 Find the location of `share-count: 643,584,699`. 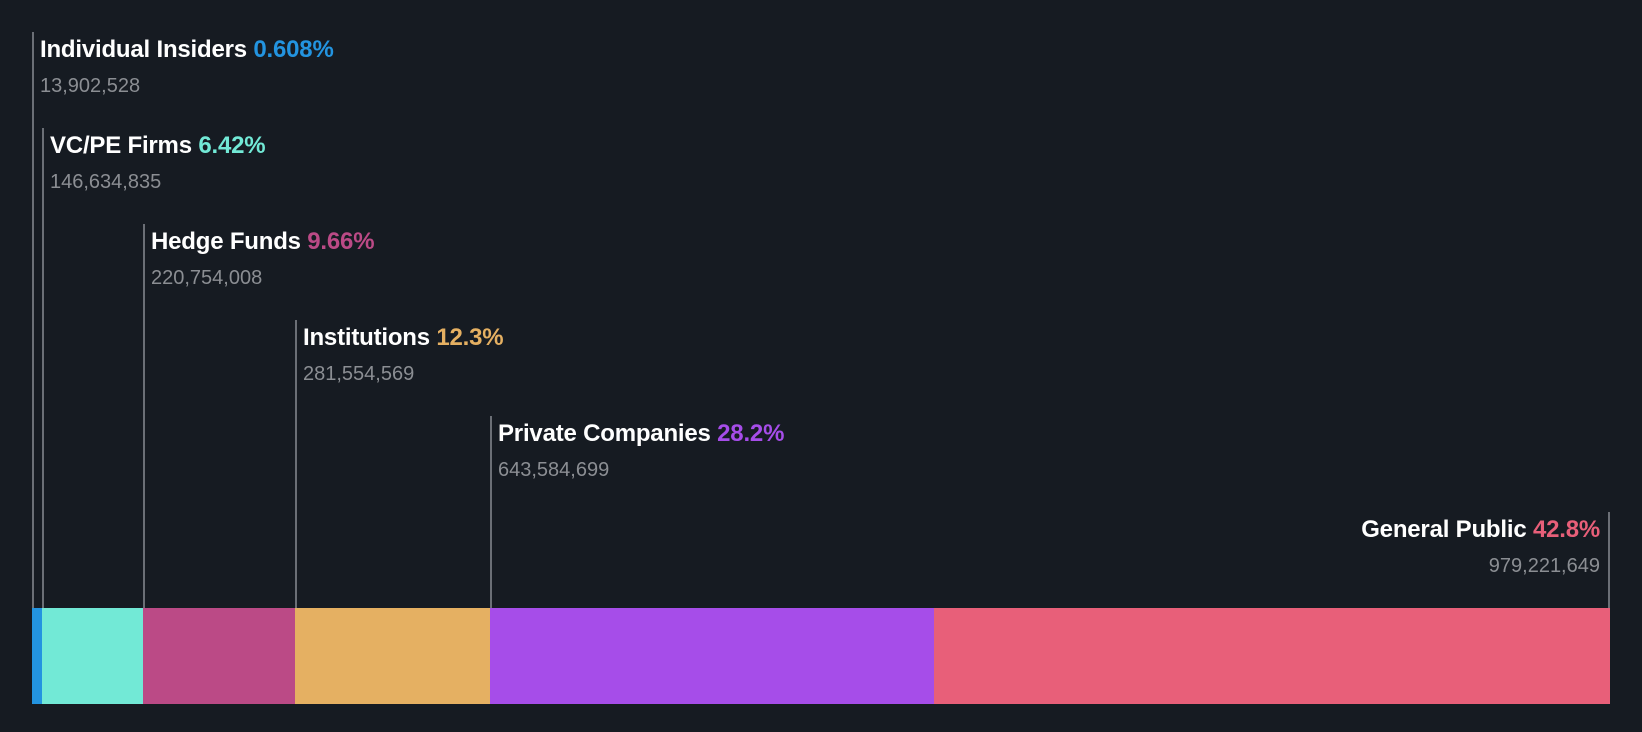

share-count: 643,584,699 is located at coordinates (554, 470).